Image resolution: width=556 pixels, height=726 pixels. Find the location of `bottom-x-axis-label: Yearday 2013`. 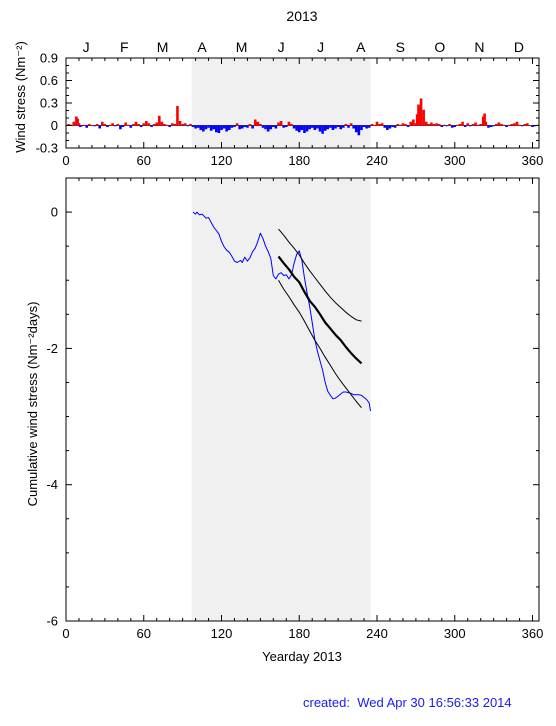

bottom-x-axis-label: Yearday 2013 is located at coordinates (302, 656).